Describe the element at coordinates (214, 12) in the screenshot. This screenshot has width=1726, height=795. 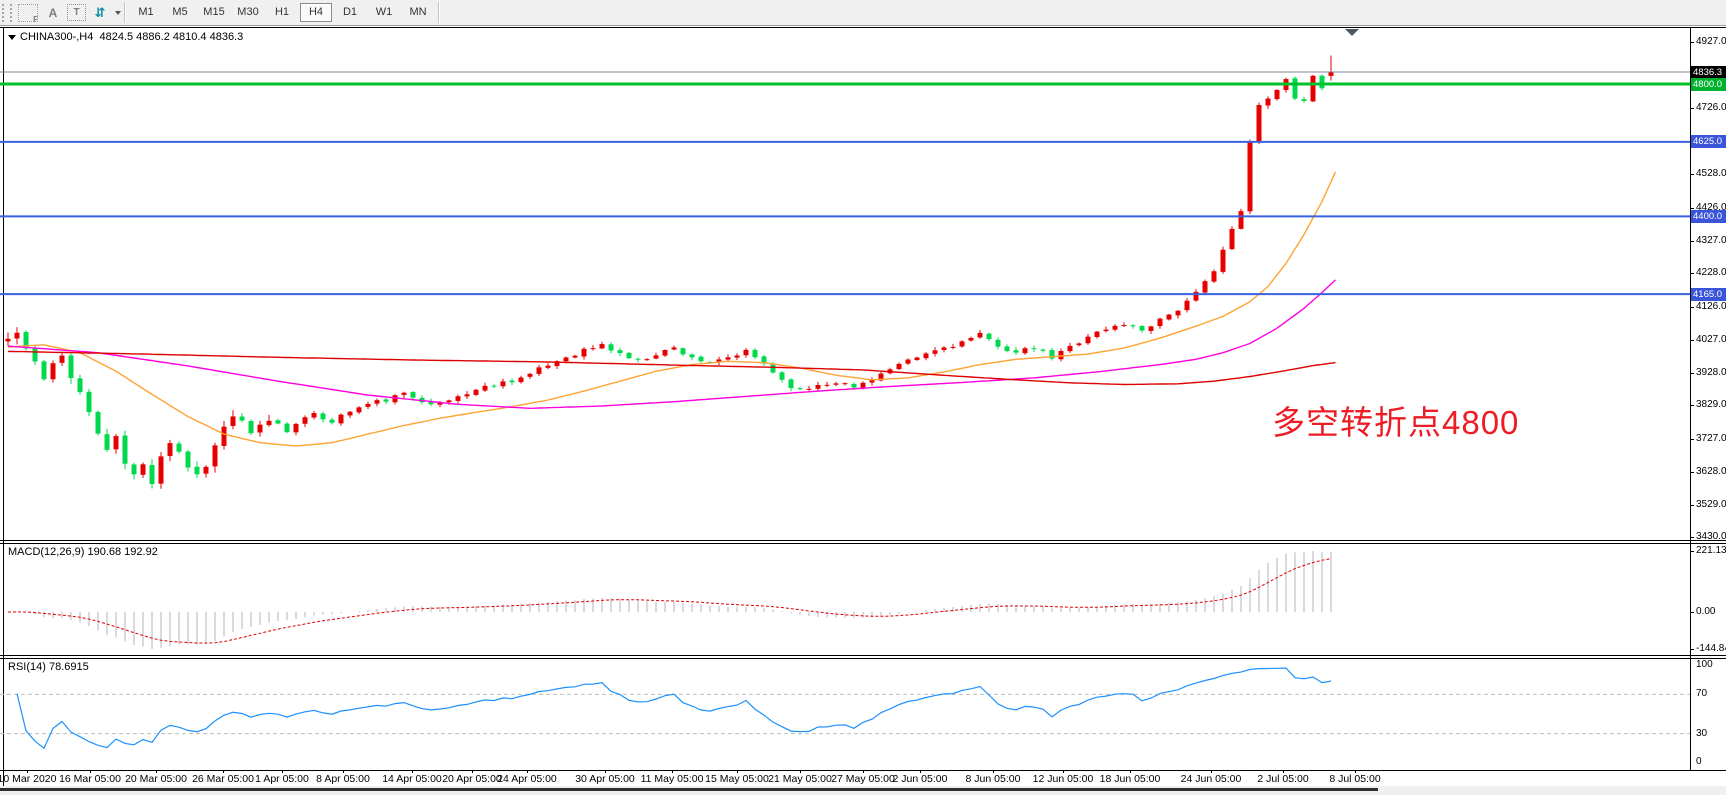
I see `timeframe-m15: M15` at that location.